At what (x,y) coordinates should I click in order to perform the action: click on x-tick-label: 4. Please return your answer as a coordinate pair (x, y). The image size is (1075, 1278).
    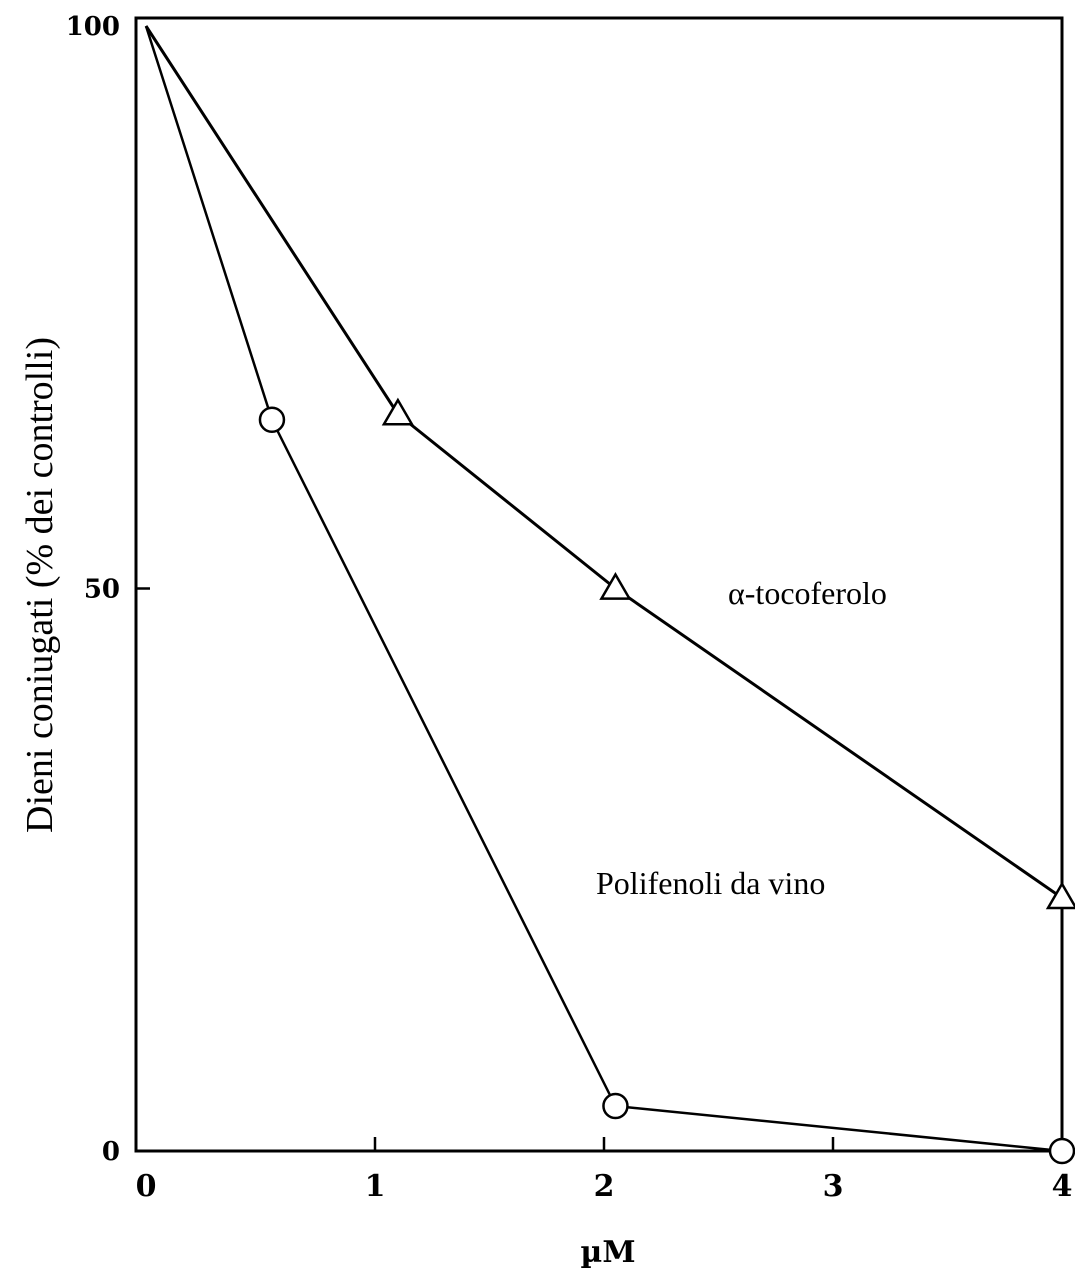
    Looking at the image, I should click on (1062, 1186).